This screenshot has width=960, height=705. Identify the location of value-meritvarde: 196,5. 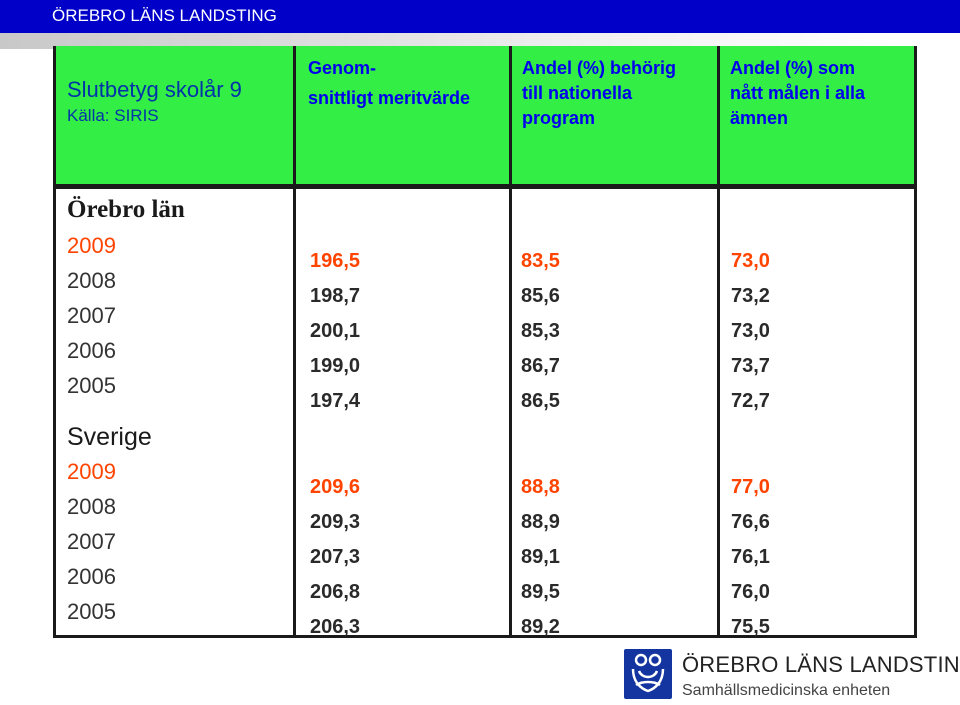
(335, 261).